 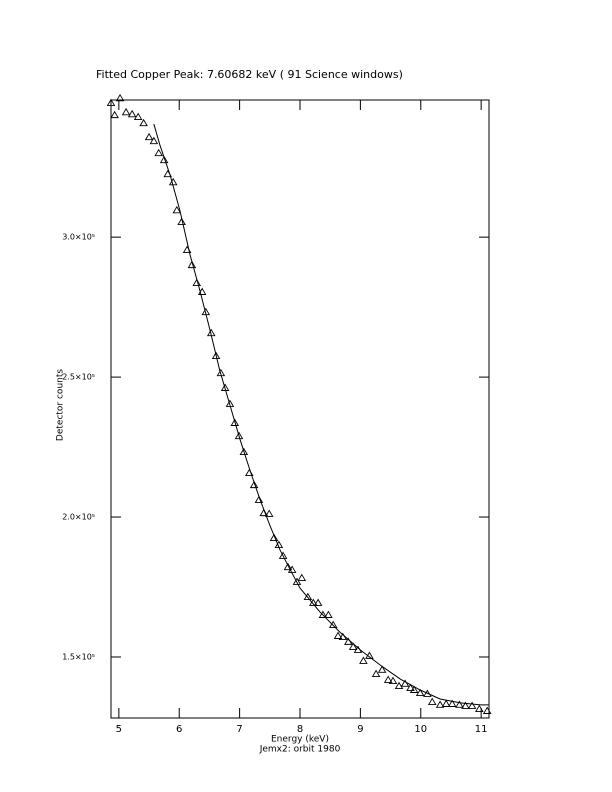 I want to click on x-tick-label: 5, so click(x=119, y=729).